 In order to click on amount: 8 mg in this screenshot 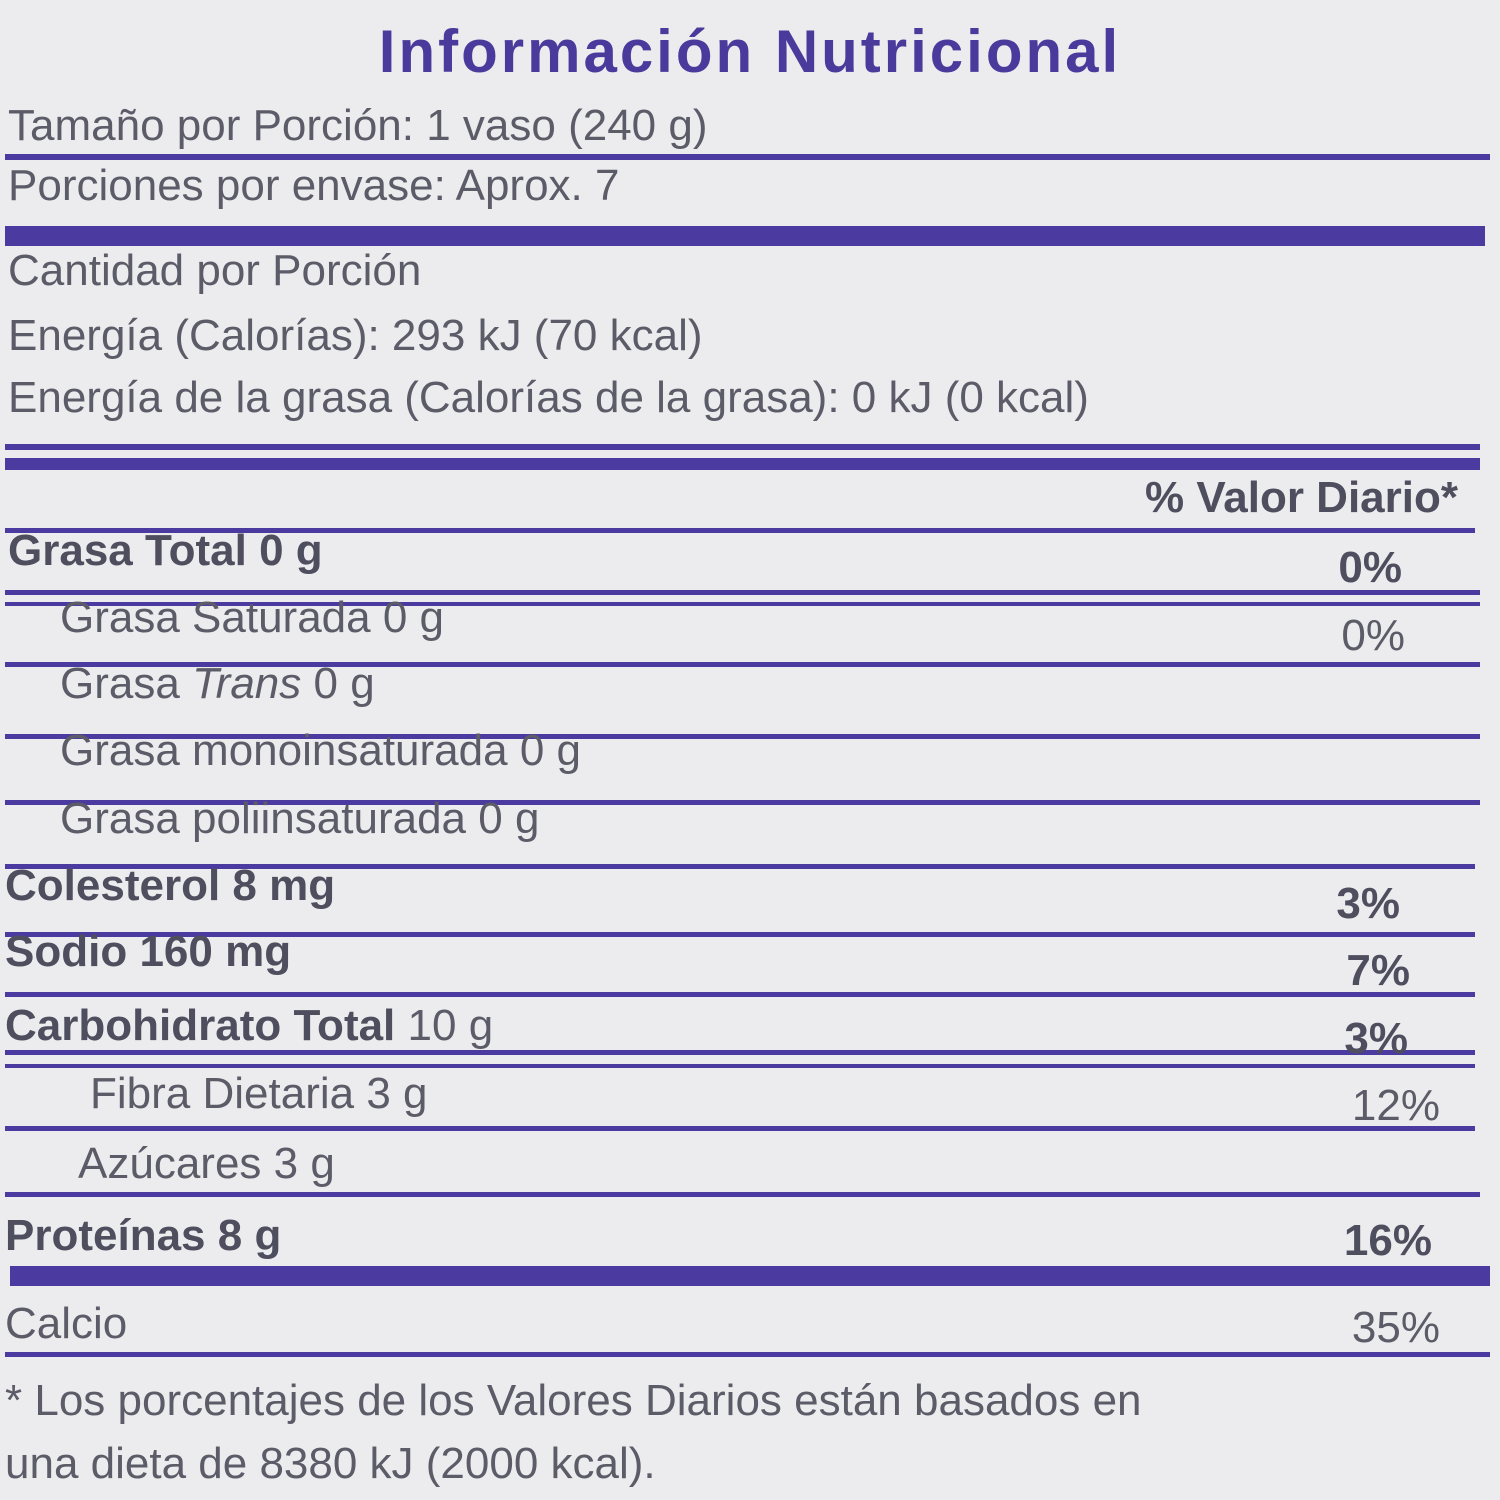, I will do `click(283, 885)`.